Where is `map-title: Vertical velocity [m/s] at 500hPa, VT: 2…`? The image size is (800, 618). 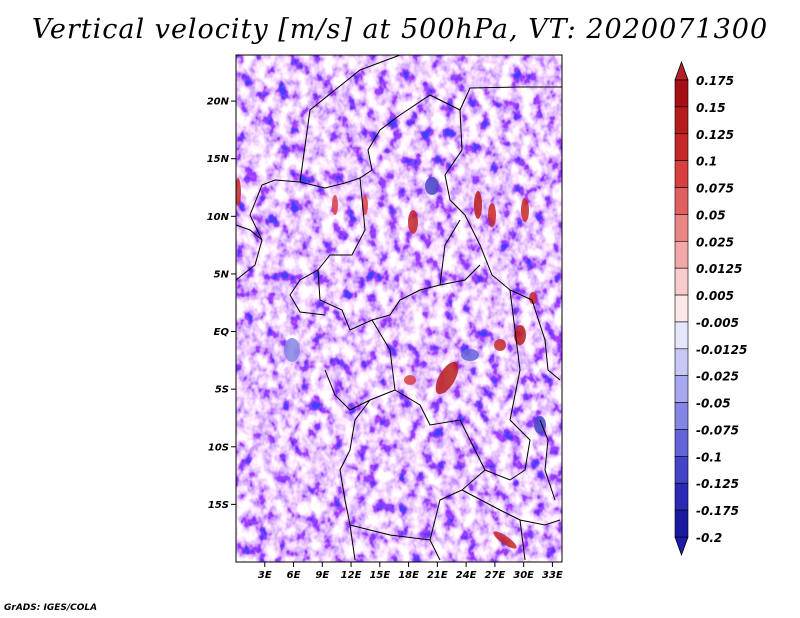 map-title: Vertical velocity [m/s] at 500hPa, VT: 2… is located at coordinates (400, 29).